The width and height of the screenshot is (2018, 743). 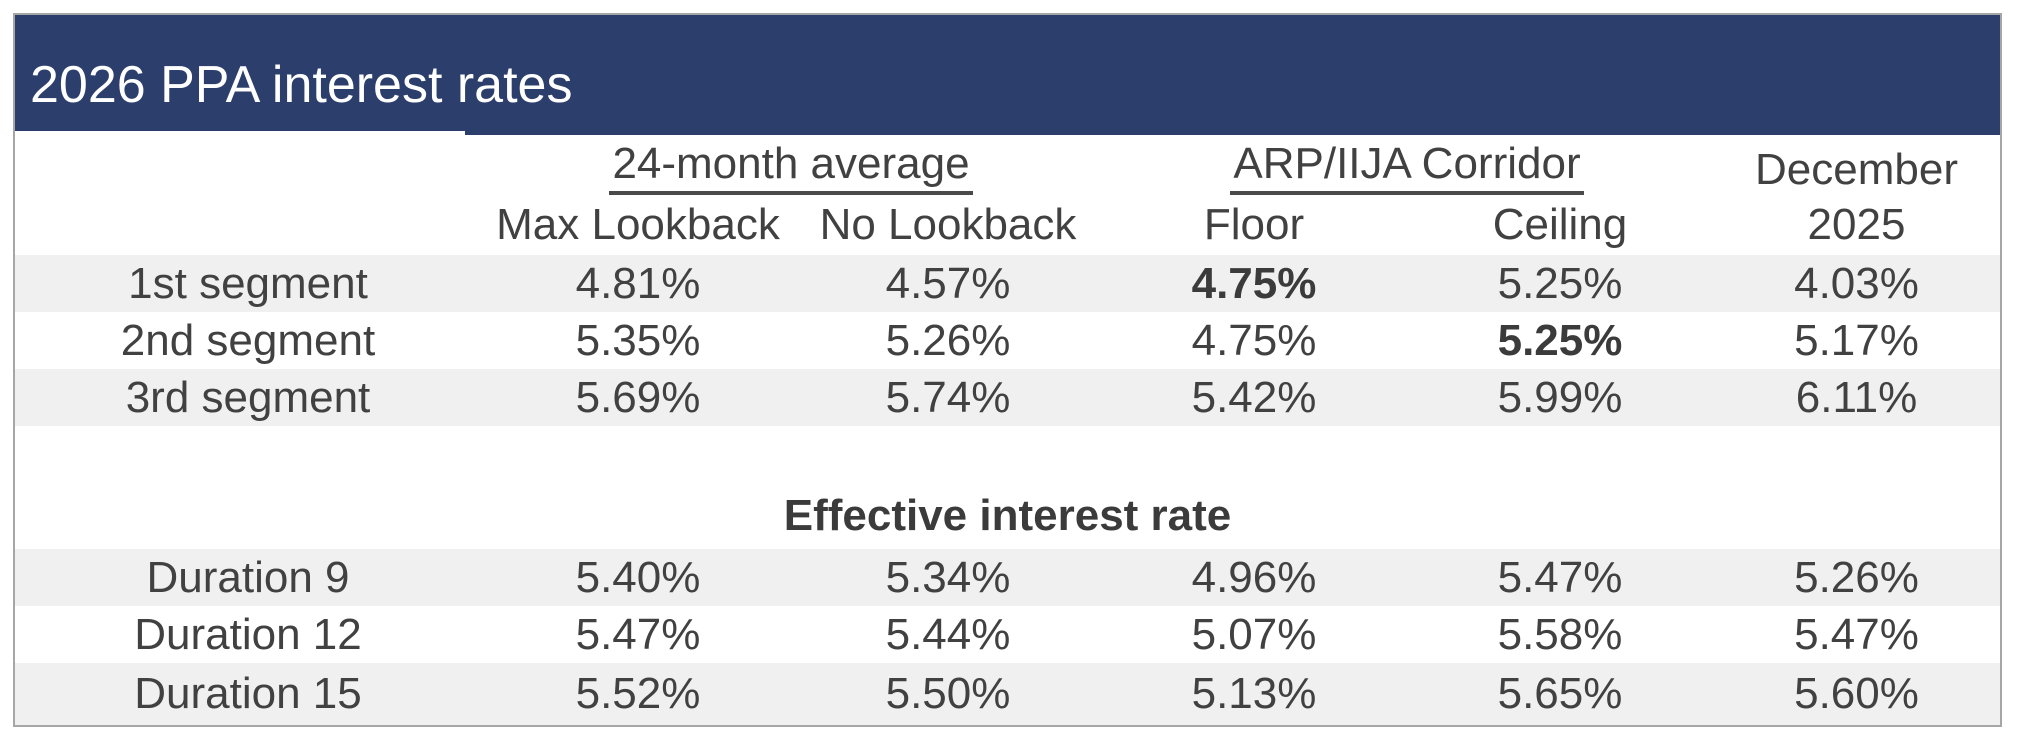 I want to click on cell-floor: 5.07%, so click(x=1254, y=634).